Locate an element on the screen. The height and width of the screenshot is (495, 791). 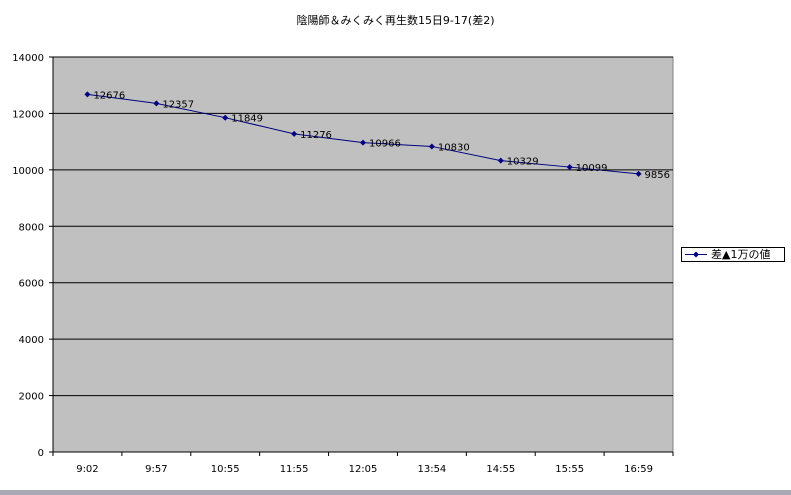
y-tick-labels: 0 2000 4000 6000 8000 10000 12000 14000 is located at coordinates (28, 256).